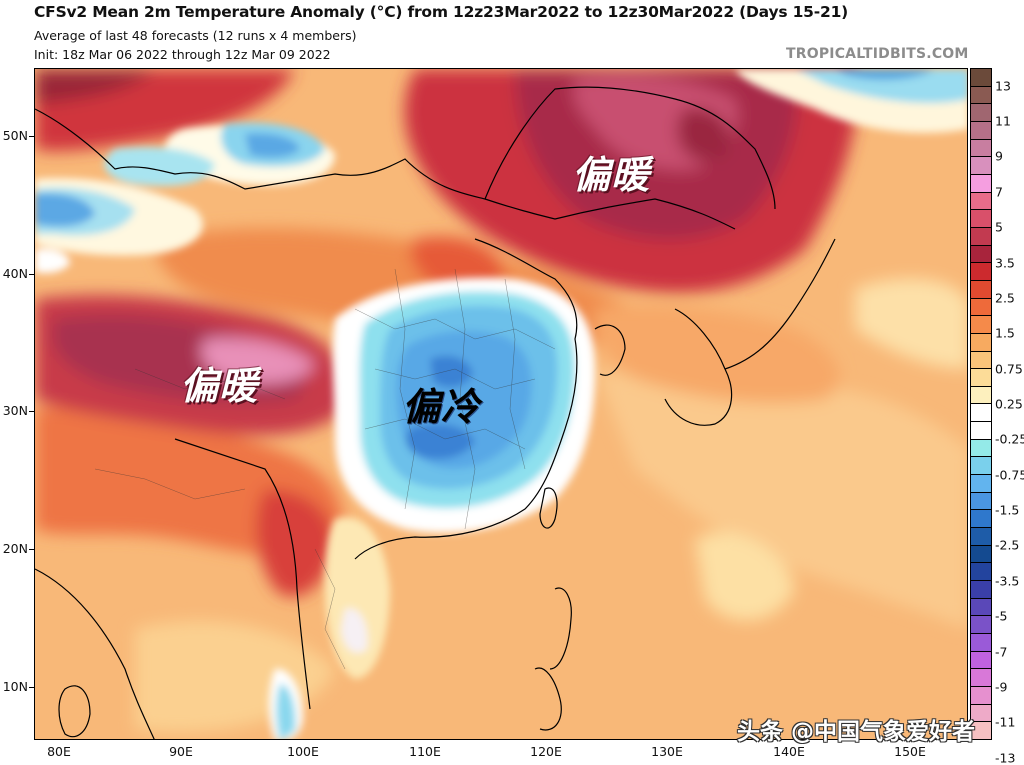 The width and height of the screenshot is (1024, 765). Describe the element at coordinates (441, 407) in the screenshot. I see `cold-anomaly-label-central-china: 偏冷` at that location.